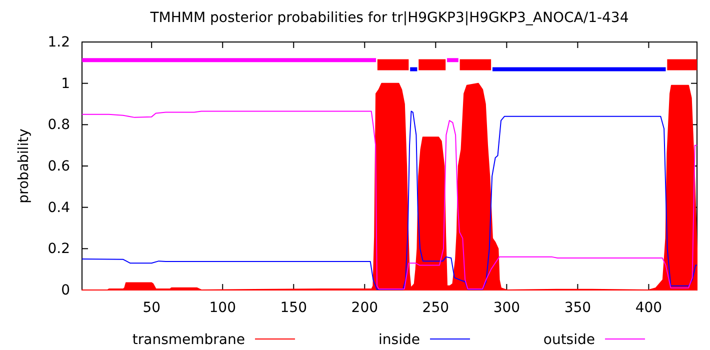 The height and width of the screenshot is (350, 710). Describe the element at coordinates (65, 290) in the screenshot. I see `y-tick-label: 0` at that location.